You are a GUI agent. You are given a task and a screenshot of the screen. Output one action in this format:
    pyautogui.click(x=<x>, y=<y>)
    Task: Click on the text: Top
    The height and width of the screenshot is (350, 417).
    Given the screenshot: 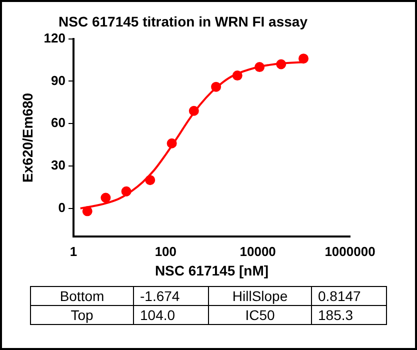 What is the action you would take?
    pyautogui.click(x=82, y=315)
    